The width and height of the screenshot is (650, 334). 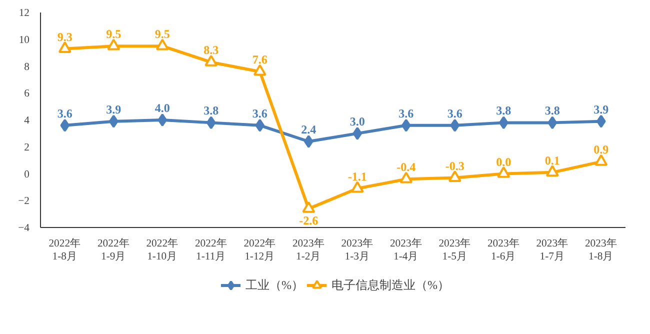 What do you see at coordinates (211, 250) in the screenshot?
I see `x-tick-label: 2022年 1-11月` at bounding box center [211, 250].